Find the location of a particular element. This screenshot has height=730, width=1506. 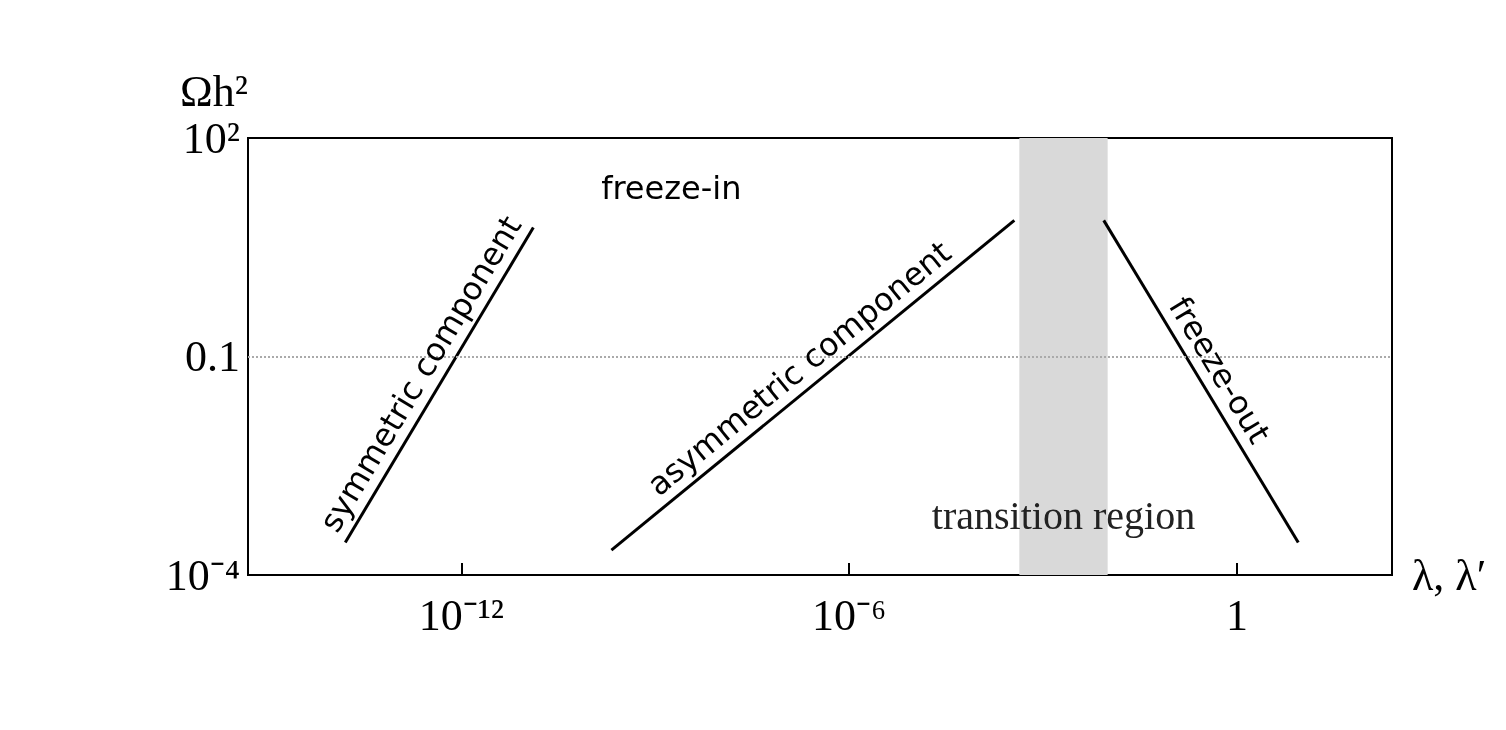

y-axis-title: Ωh² is located at coordinates (214, 91).